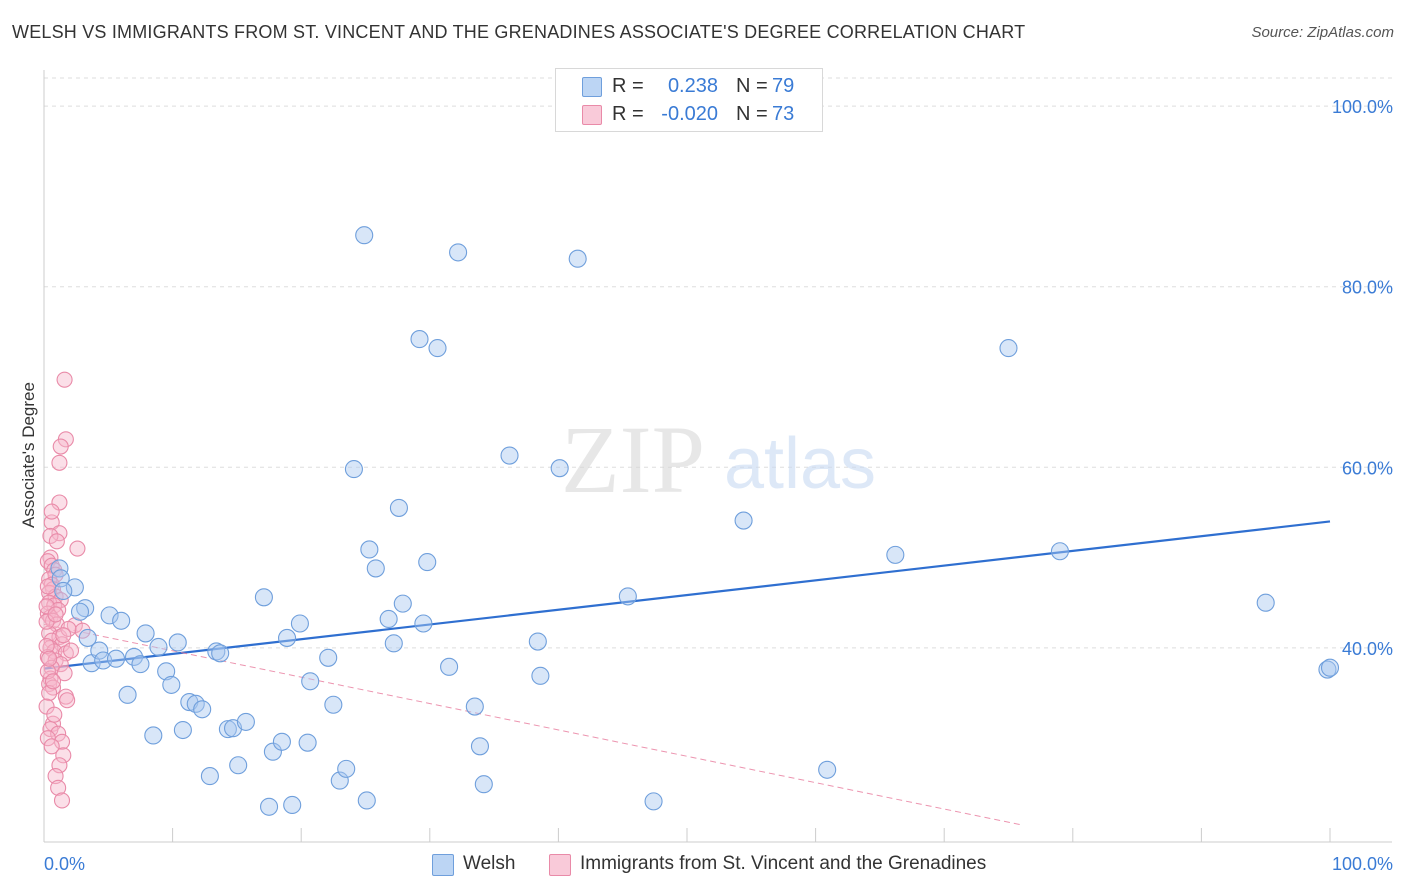 This screenshot has height=892, width=1406. What do you see at coordinates (489, 863) in the screenshot?
I see `legend-label-welsh: Welsh` at bounding box center [489, 863].